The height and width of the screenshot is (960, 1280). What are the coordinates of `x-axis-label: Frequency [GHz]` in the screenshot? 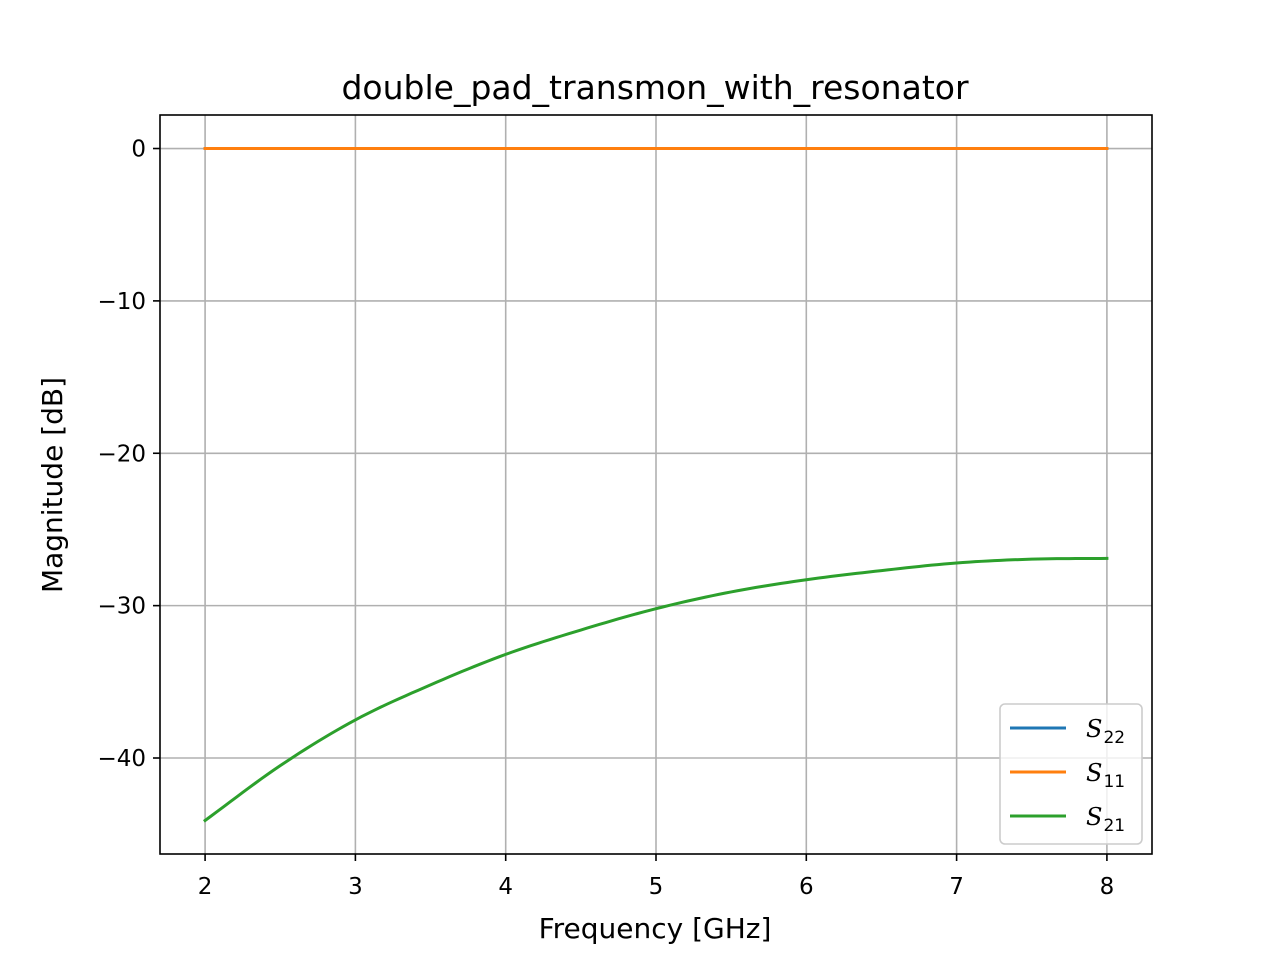 It's located at (655, 928).